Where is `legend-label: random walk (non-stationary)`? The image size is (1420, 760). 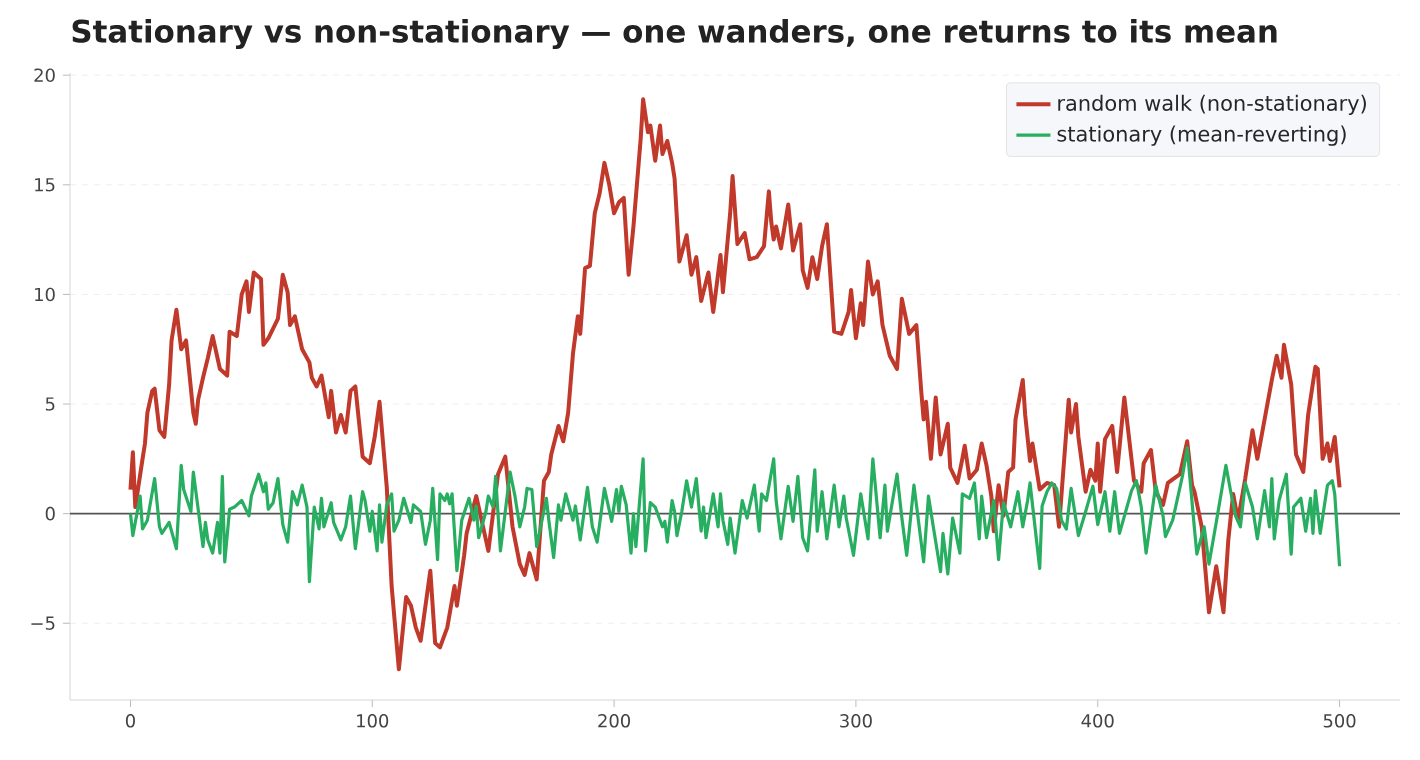 legend-label: random walk (non-stationary) is located at coordinates (1212, 104).